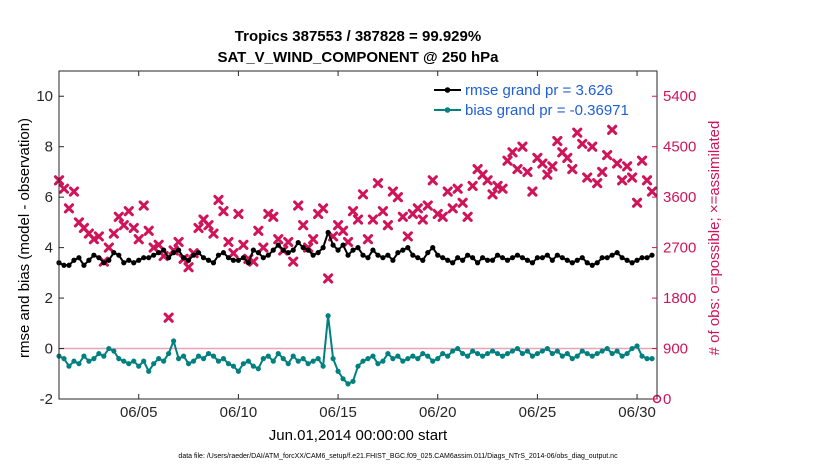 Image resolution: width=830 pixels, height=470 pixels. I want to click on y-left-tick-label: 4, so click(49, 248).